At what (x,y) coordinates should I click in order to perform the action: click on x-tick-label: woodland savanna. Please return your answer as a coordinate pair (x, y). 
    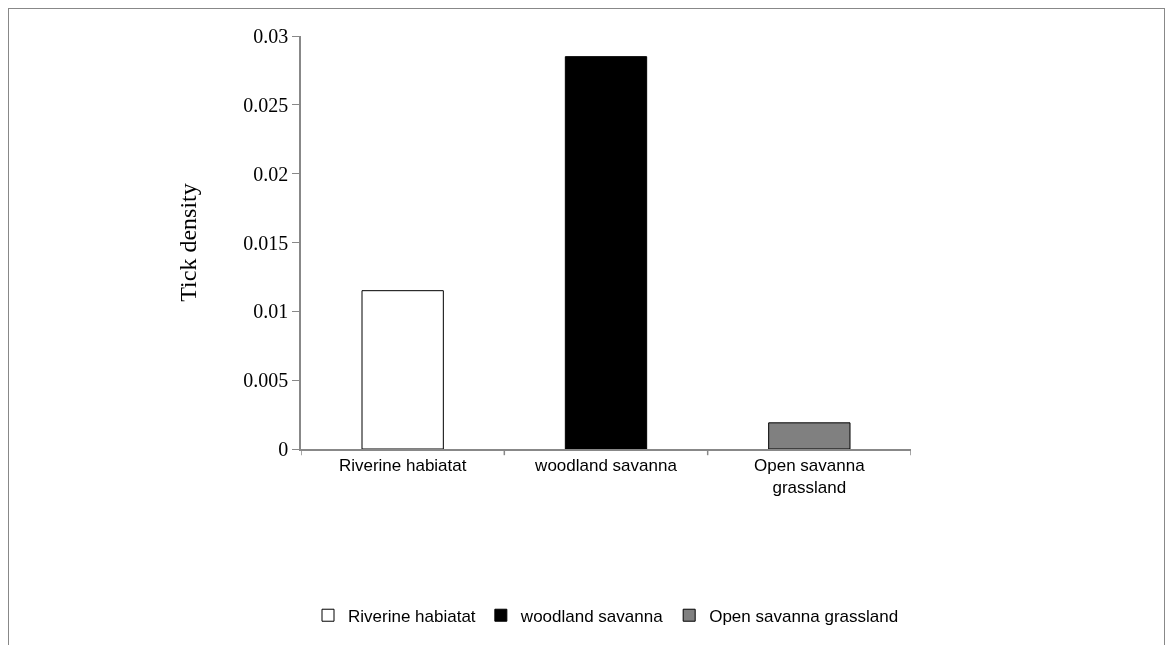
    Looking at the image, I should click on (606, 466).